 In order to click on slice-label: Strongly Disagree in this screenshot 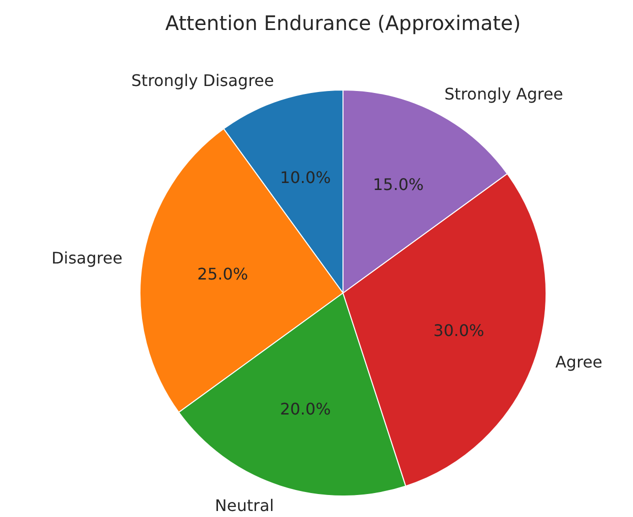, I will do `click(202, 80)`.